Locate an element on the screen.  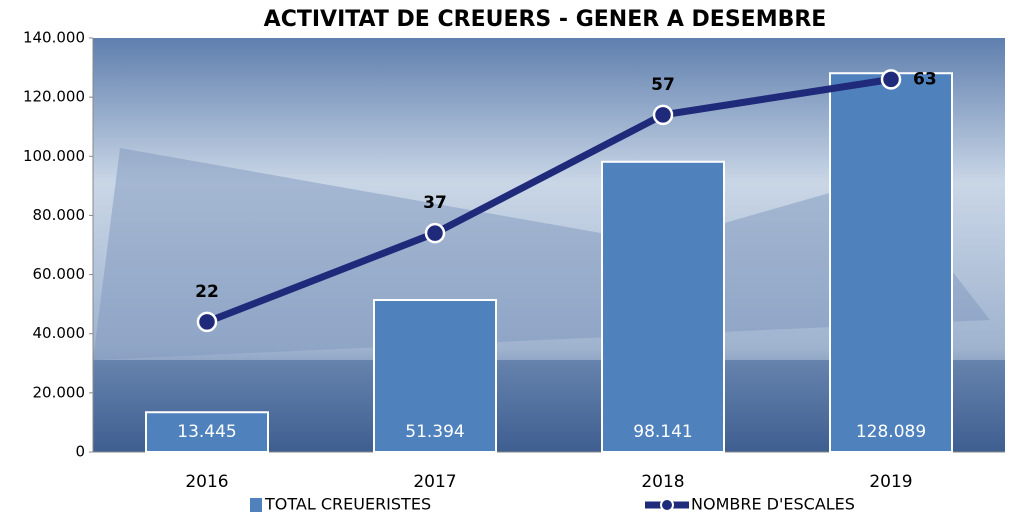
x-tick-label: 2019 is located at coordinates (890, 482).